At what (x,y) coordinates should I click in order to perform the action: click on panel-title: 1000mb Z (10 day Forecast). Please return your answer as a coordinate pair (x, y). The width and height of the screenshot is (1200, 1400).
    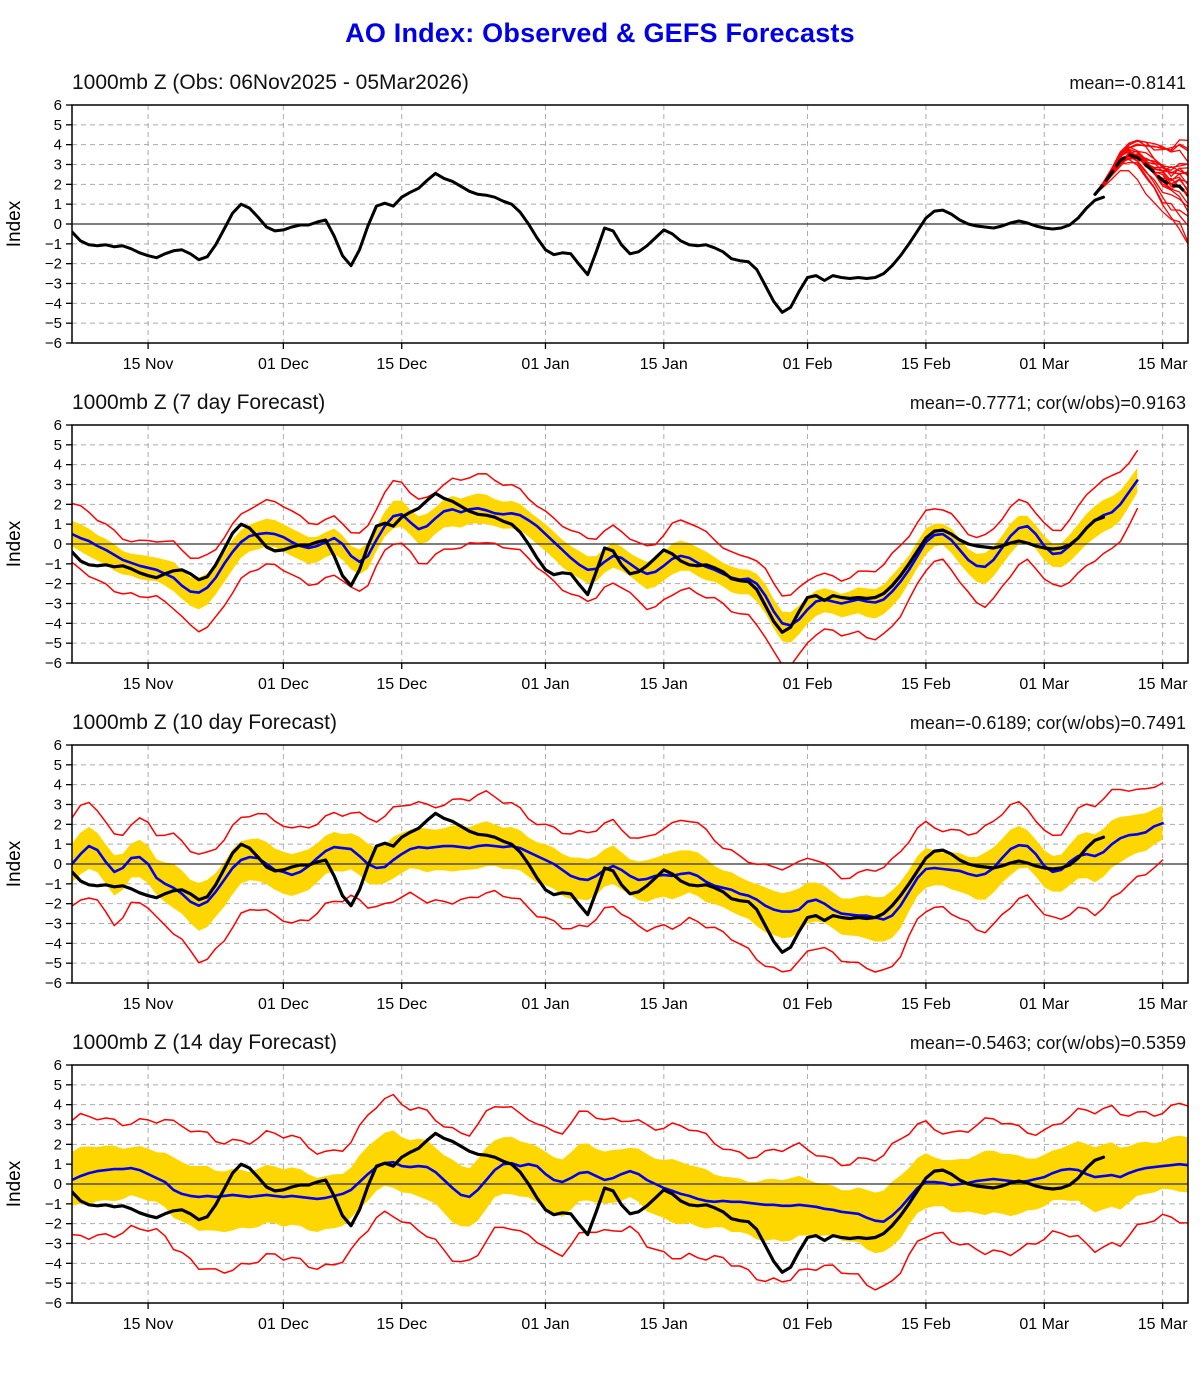
    Looking at the image, I should click on (204, 722).